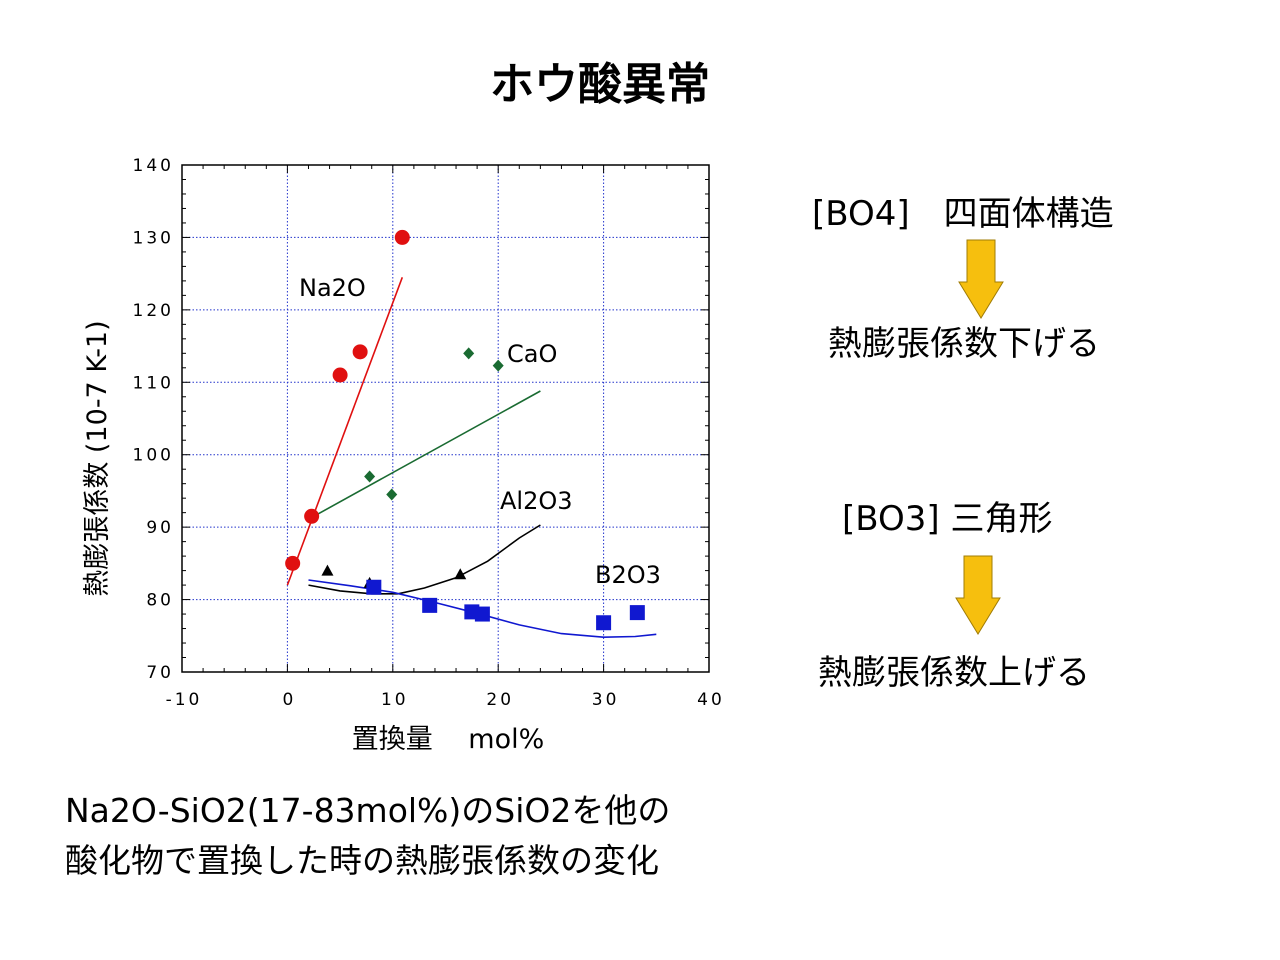 Image resolution: width=1280 pixels, height=960 pixels. Describe the element at coordinates (964, 344) in the screenshot. I see `effect-down-label: 熱膨張係数下げる` at that location.